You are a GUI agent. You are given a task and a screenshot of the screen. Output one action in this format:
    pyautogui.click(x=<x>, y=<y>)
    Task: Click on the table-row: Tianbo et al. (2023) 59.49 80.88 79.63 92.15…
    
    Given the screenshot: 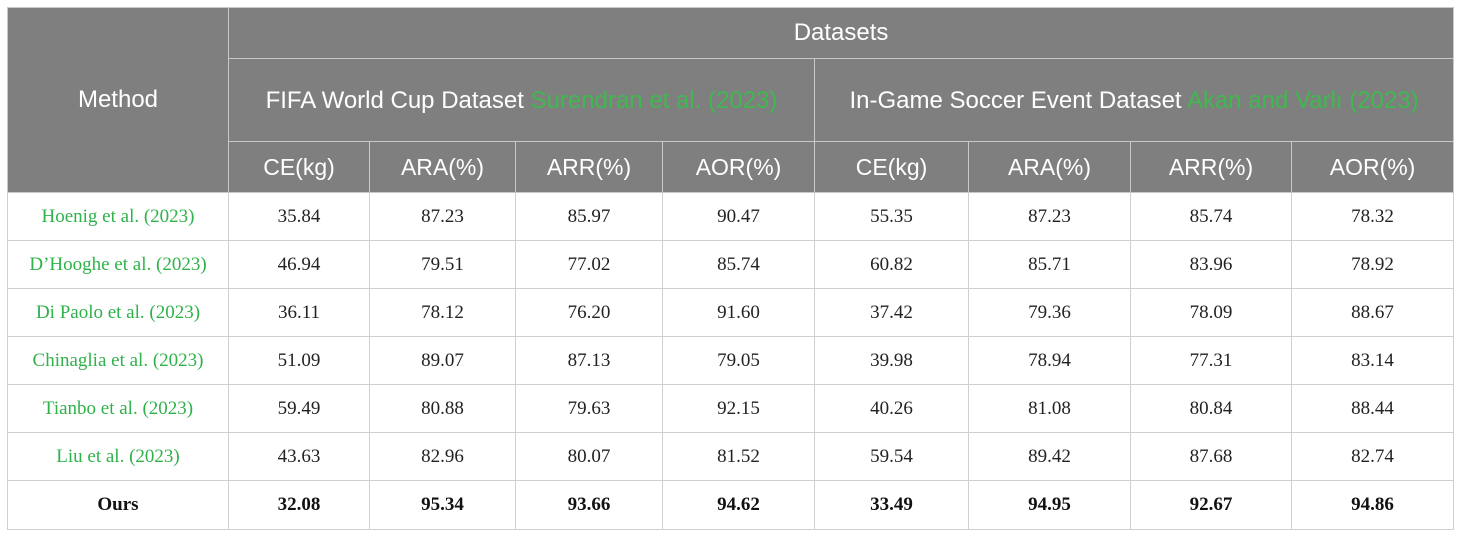 What is the action you would take?
    pyautogui.click(x=731, y=408)
    